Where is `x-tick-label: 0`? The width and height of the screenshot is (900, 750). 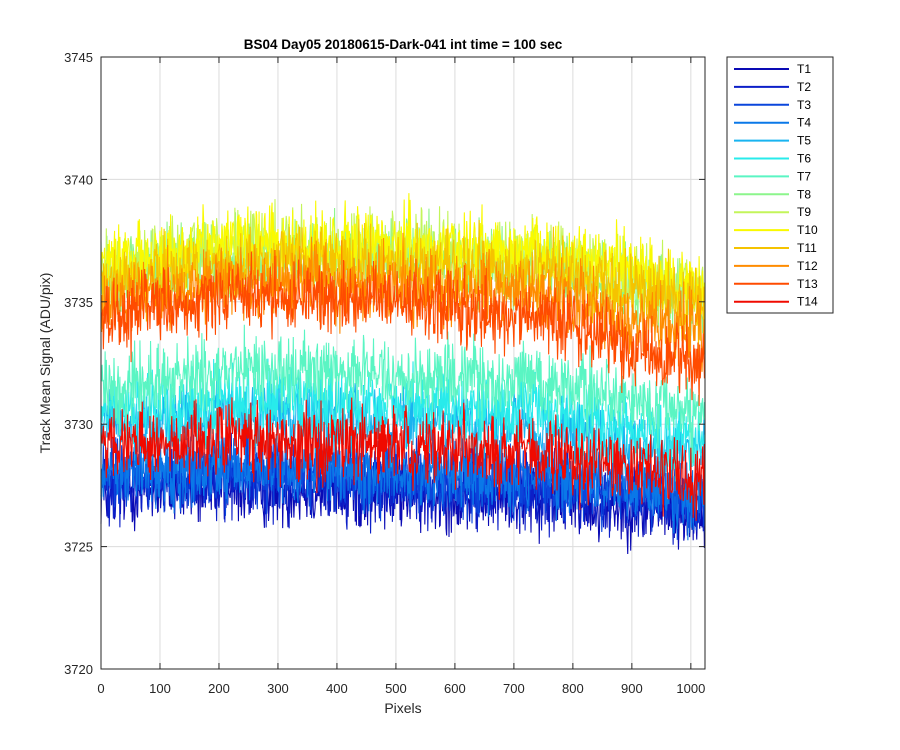
x-tick-label: 0 is located at coordinates (100, 688).